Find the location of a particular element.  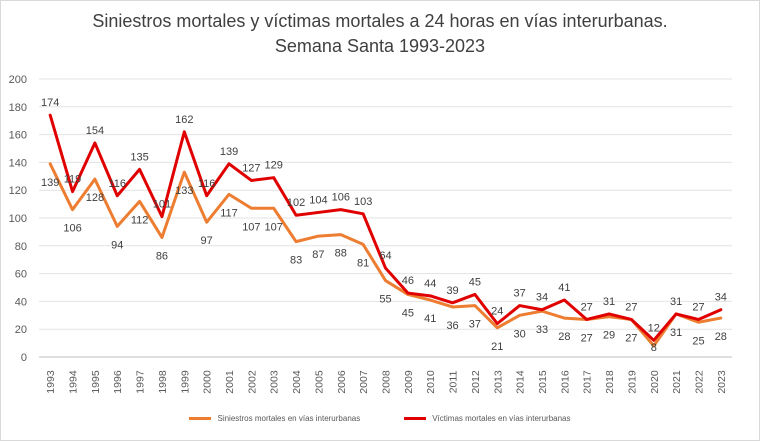

data-label-victimas: 135 is located at coordinates (139, 157).